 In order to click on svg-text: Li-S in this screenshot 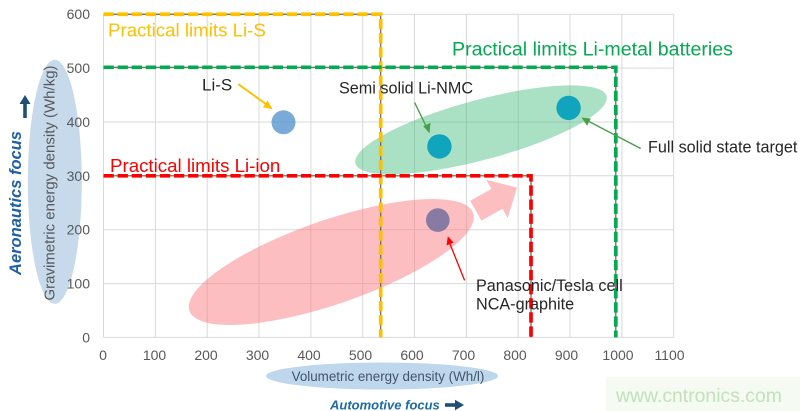, I will do `click(217, 84)`.